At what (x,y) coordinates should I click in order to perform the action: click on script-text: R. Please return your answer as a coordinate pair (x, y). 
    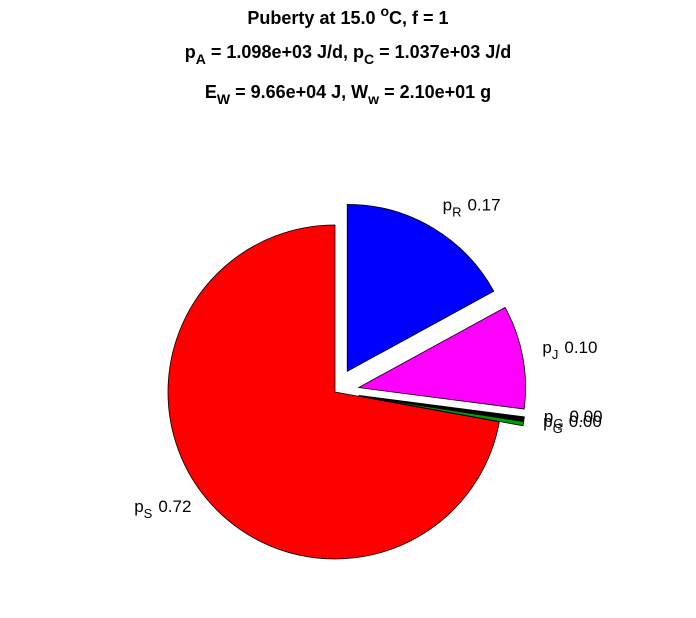
    Looking at the image, I should click on (456, 211).